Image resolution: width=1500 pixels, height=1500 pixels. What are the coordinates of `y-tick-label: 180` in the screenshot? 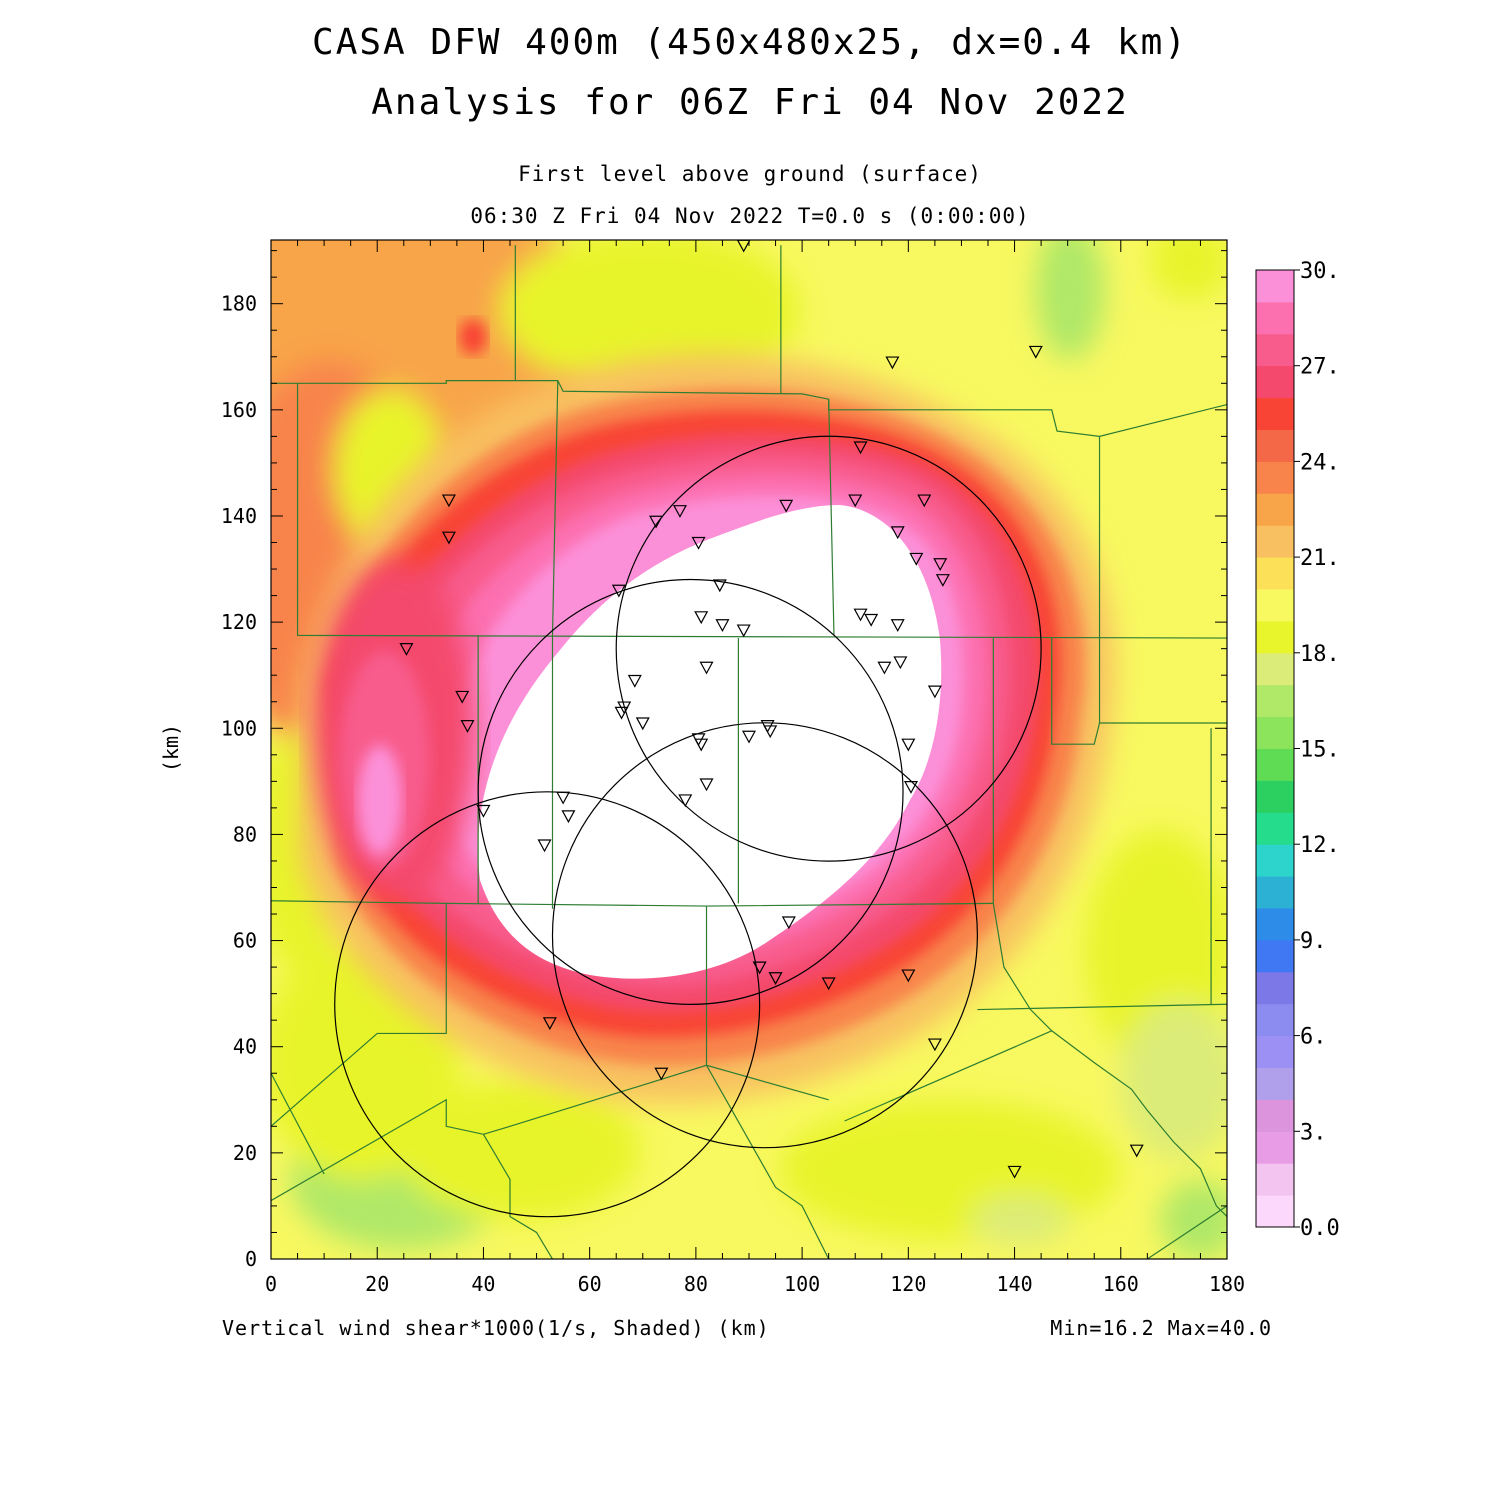 It's located at (239, 304).